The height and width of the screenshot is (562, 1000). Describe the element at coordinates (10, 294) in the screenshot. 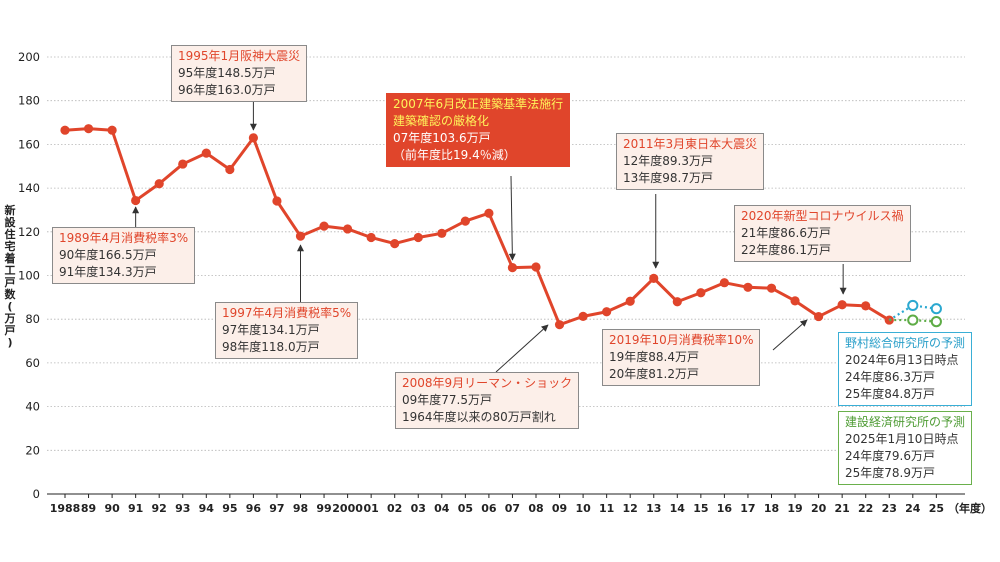

I see `y-axis-label-char: 数` at that location.